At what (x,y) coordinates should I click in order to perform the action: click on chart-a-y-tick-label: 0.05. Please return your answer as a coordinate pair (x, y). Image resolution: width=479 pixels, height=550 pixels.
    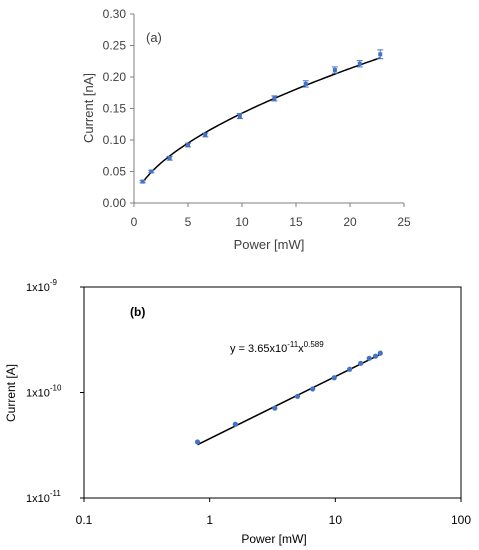
    Looking at the image, I should click on (115, 172).